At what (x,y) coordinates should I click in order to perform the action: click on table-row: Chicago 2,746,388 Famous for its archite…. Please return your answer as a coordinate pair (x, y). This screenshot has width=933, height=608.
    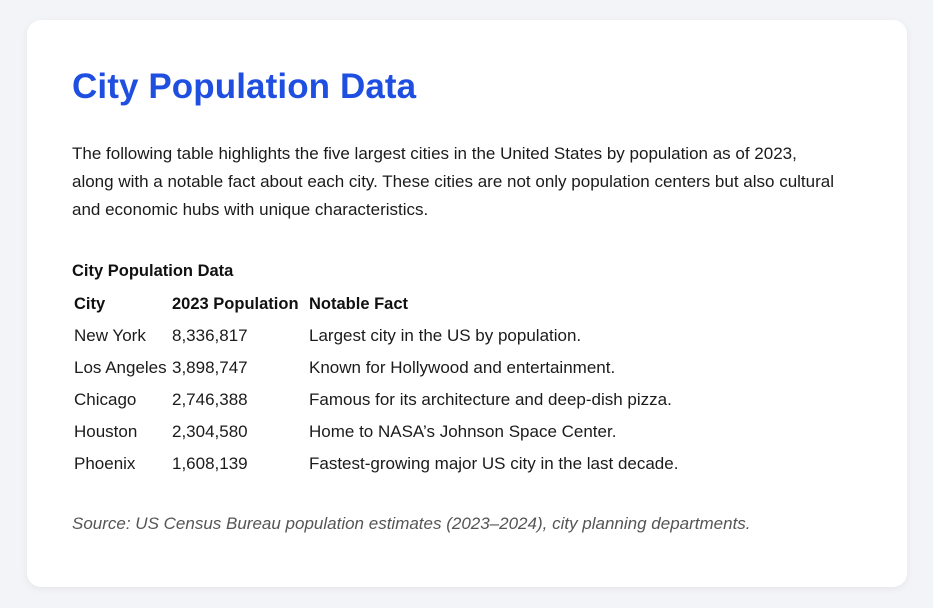
    Looking at the image, I should click on (376, 400).